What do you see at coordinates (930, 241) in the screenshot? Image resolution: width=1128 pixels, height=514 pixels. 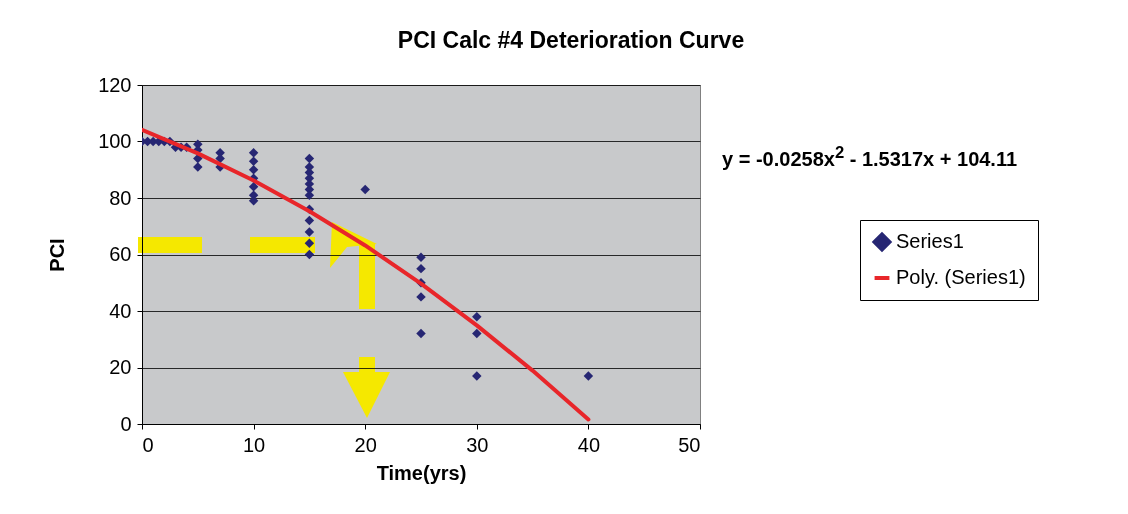 I see `legend-label: Series1` at bounding box center [930, 241].